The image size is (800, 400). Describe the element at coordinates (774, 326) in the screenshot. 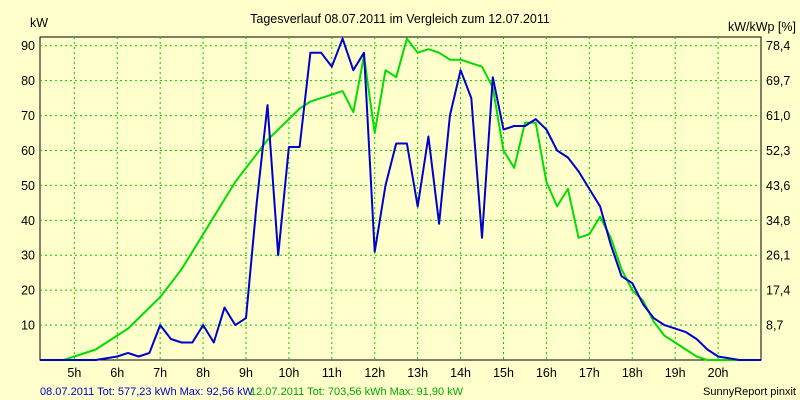

I see `y-right-tick-label: 8,7` at that location.